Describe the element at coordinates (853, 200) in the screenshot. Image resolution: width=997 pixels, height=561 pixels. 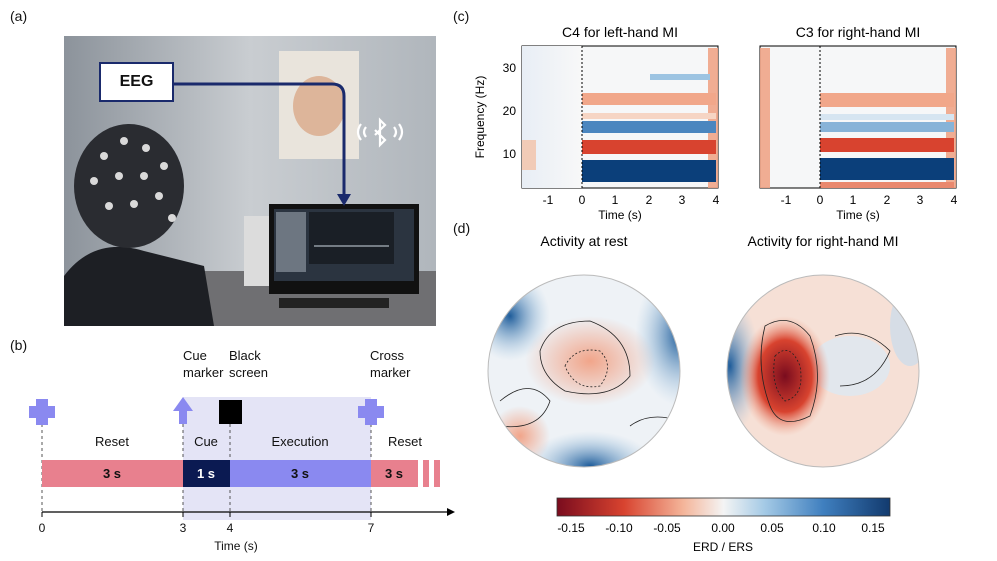
I see `xtick-r-1: 1` at that location.